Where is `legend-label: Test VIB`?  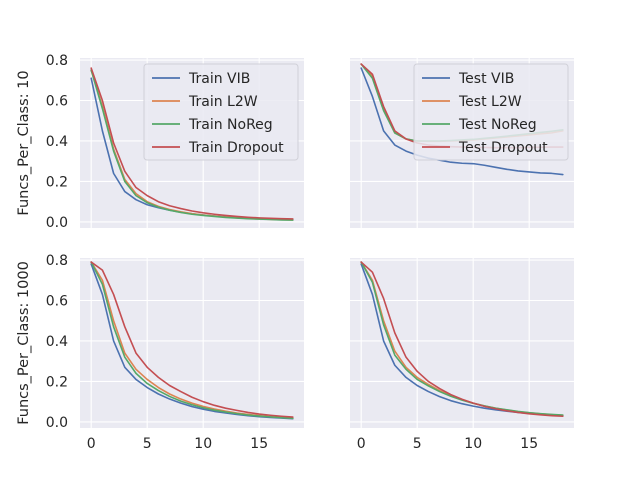
legend-label: Test VIB is located at coordinates (486, 79).